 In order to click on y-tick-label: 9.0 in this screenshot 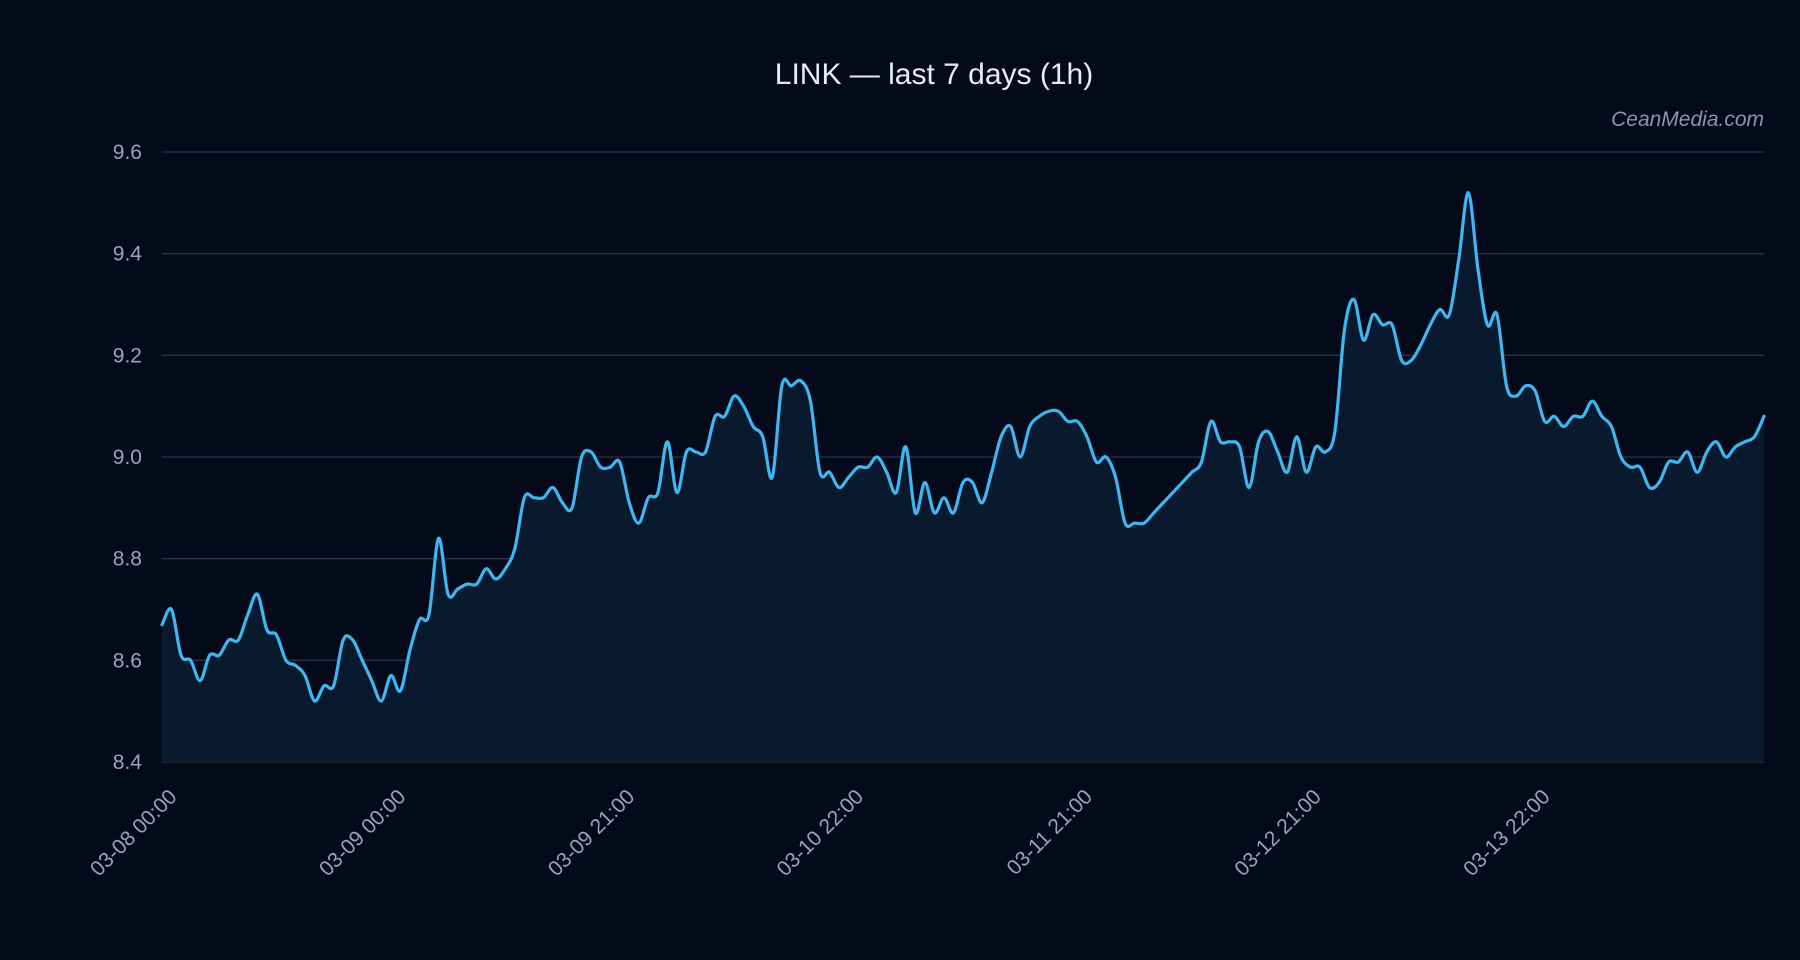, I will do `click(127, 457)`.